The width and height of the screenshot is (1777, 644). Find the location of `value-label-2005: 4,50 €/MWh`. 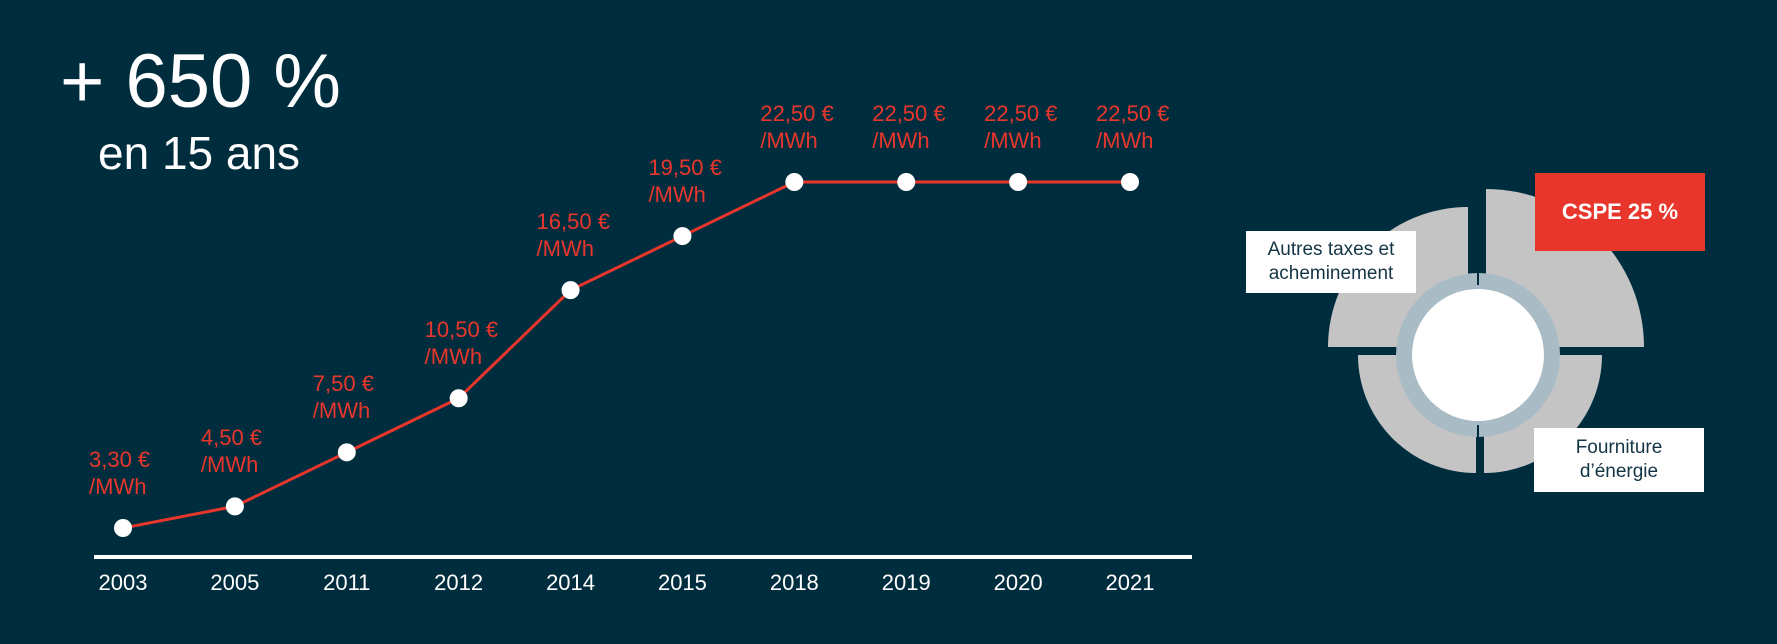

value-label-2005: 4,50 €/MWh is located at coordinates (231, 451).